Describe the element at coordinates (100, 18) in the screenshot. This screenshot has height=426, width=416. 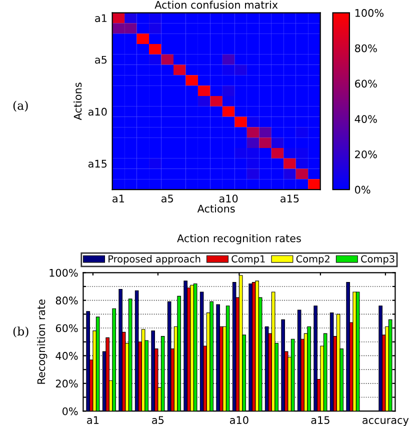
I see `y-tick-label: a1` at that location.